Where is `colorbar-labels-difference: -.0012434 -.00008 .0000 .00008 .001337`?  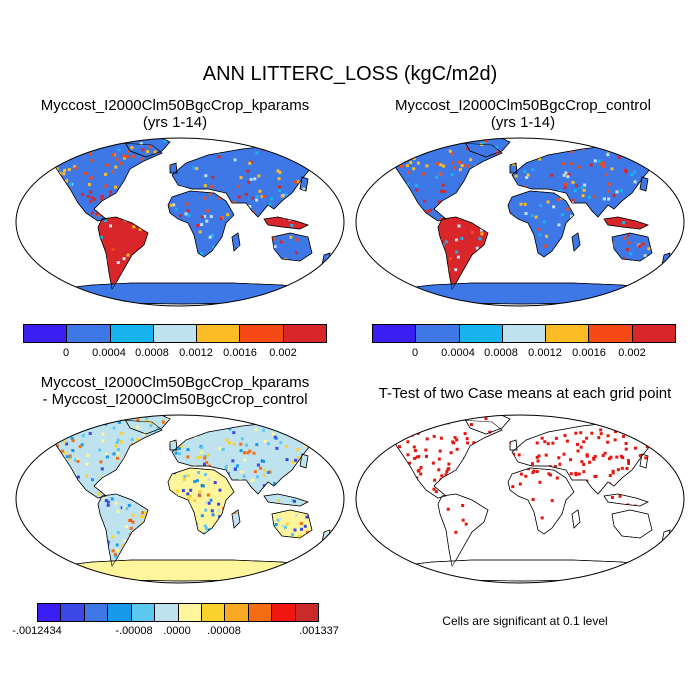
colorbar-labels-difference: -.0012434 -.00008 .0000 .00008 .001337 is located at coordinates (175, 633).